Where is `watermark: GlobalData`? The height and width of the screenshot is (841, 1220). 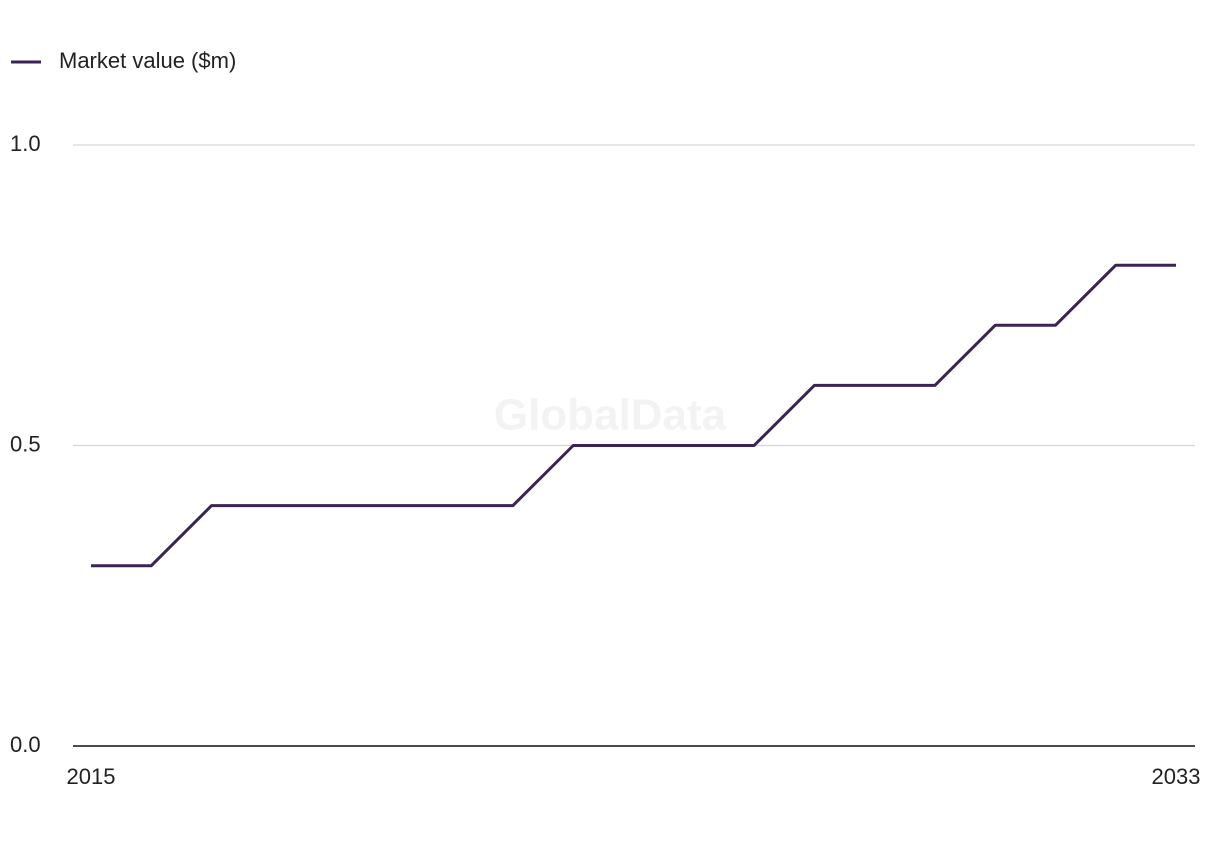
watermark: GlobalData is located at coordinates (610, 415).